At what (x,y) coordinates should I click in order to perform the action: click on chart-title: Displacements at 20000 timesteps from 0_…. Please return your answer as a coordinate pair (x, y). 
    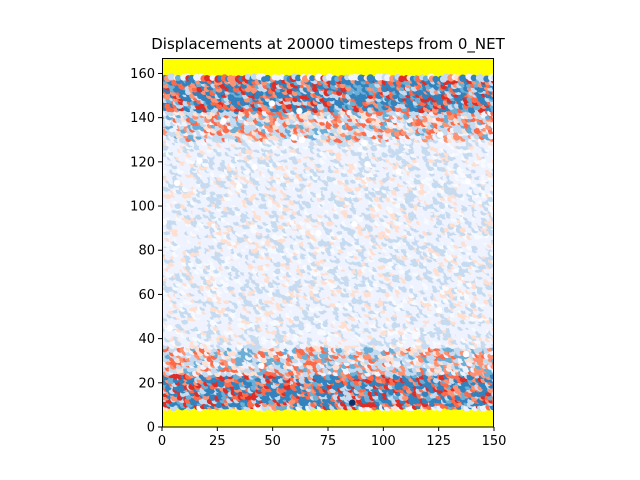
    Looking at the image, I should click on (328, 44).